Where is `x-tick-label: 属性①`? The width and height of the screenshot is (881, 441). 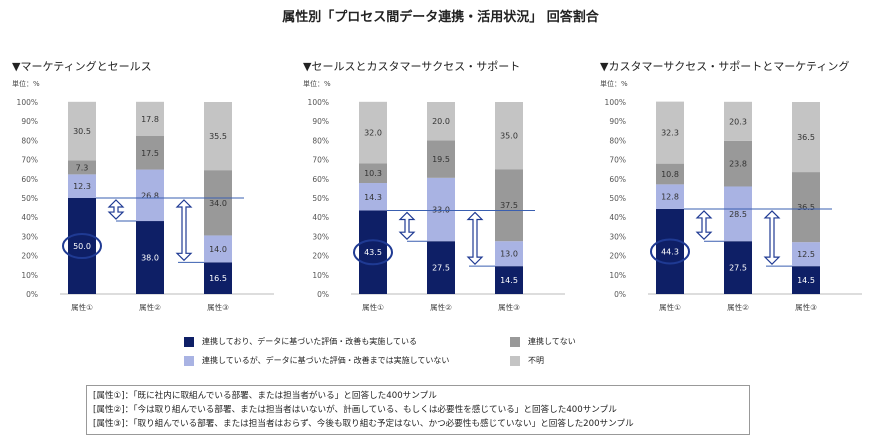 x-tick-label: 属性① is located at coordinates (82, 307).